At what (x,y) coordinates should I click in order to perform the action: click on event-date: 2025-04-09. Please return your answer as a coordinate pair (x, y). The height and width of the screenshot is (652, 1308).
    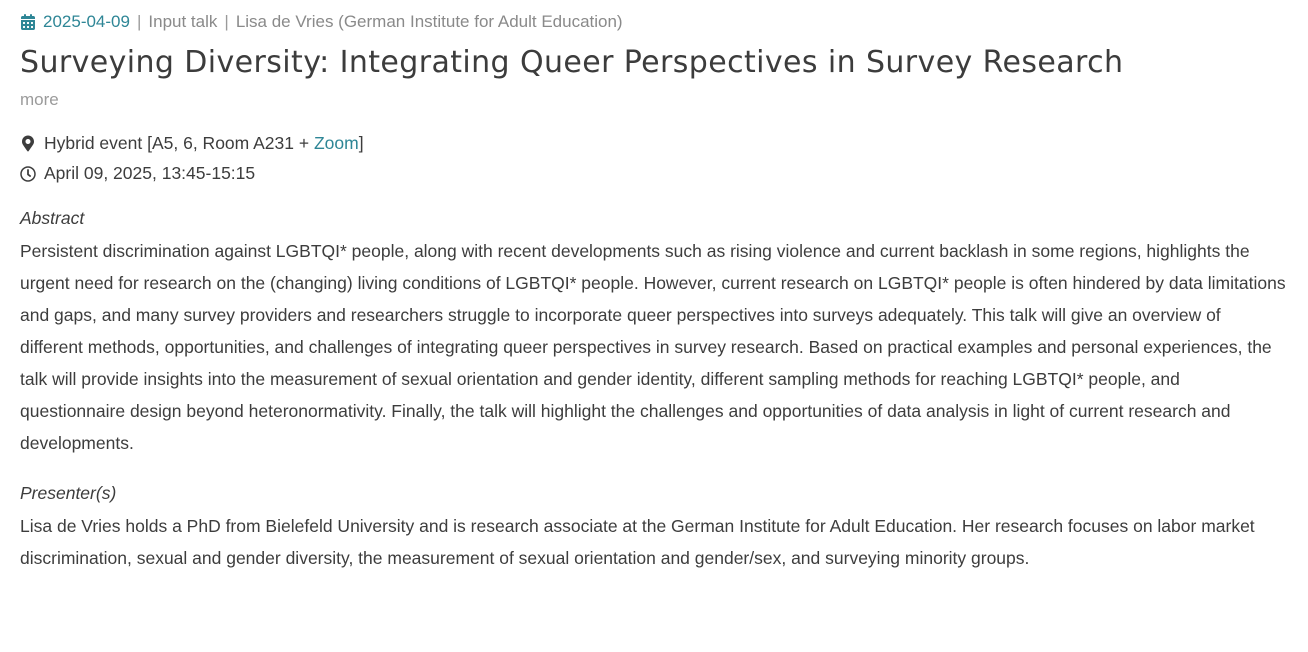
    Looking at the image, I should click on (86, 21).